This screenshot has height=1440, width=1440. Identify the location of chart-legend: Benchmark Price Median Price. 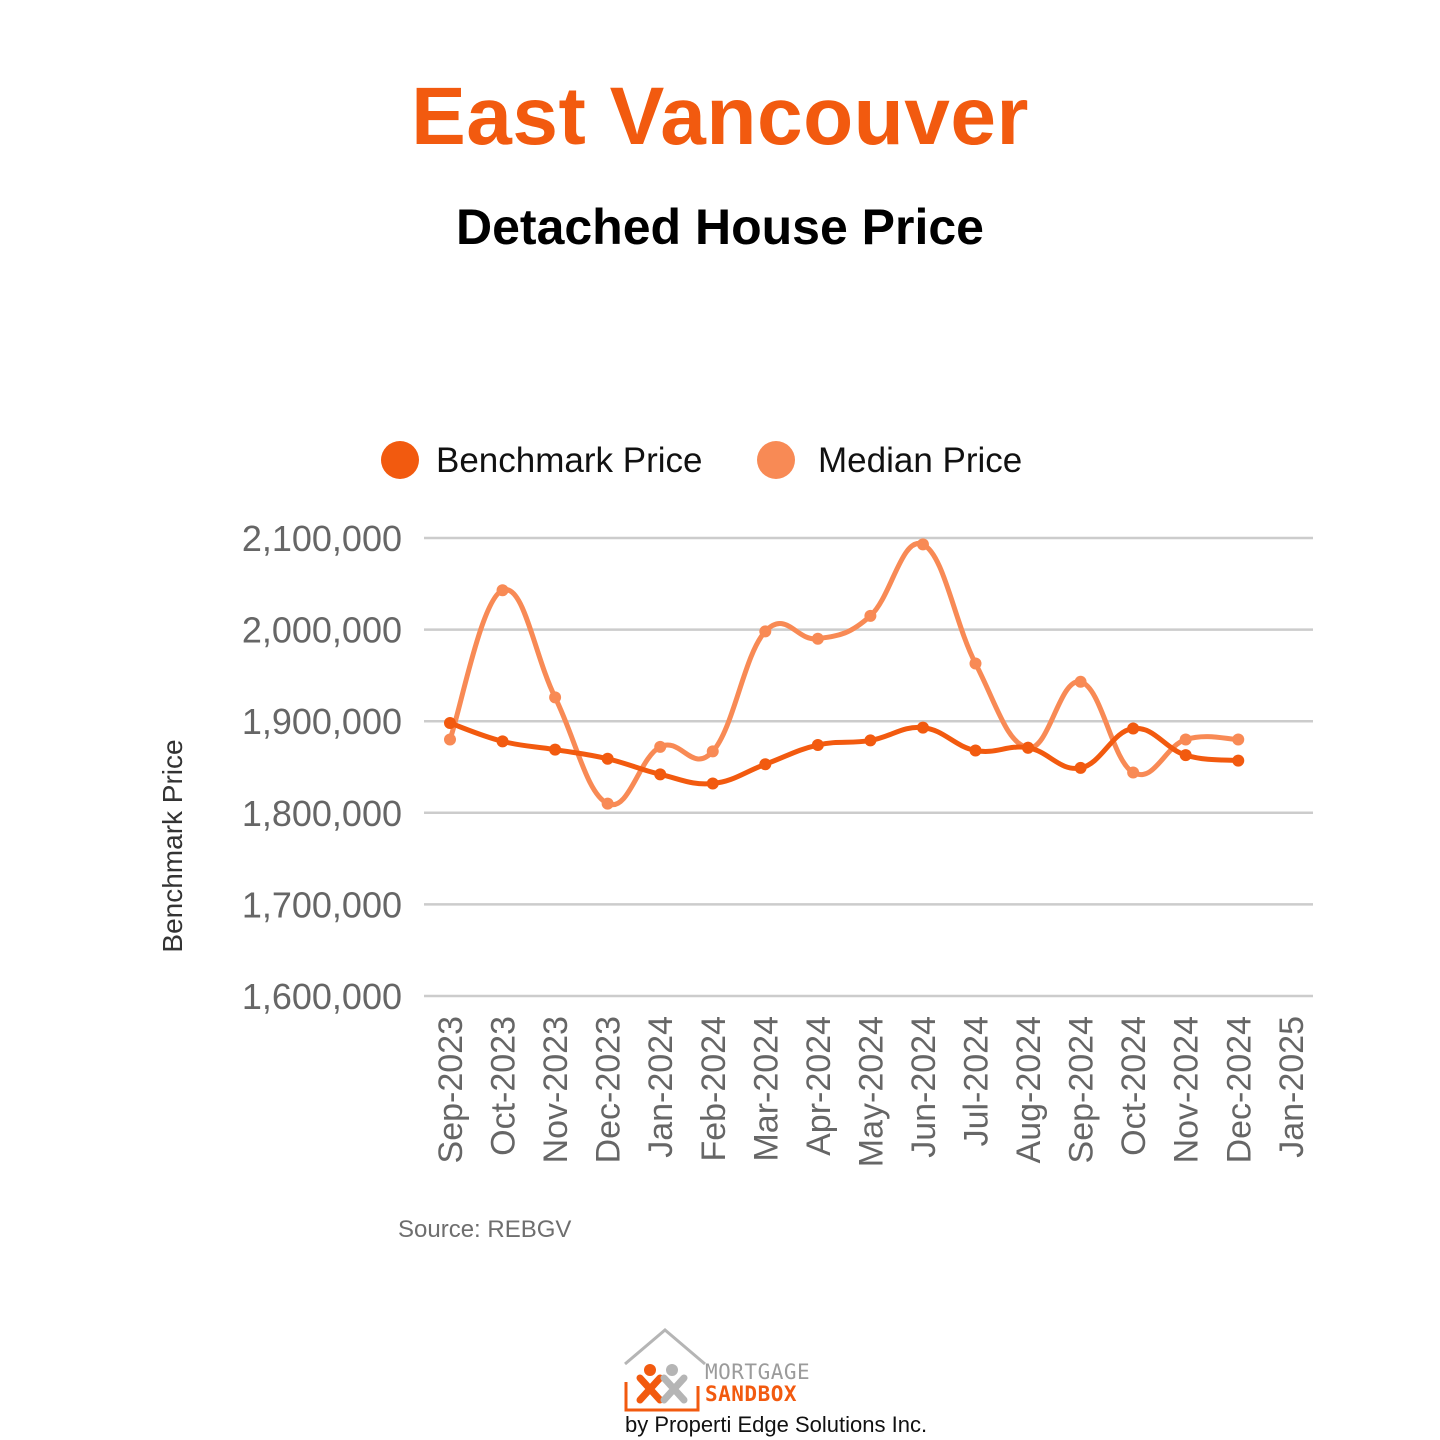
(701, 460).